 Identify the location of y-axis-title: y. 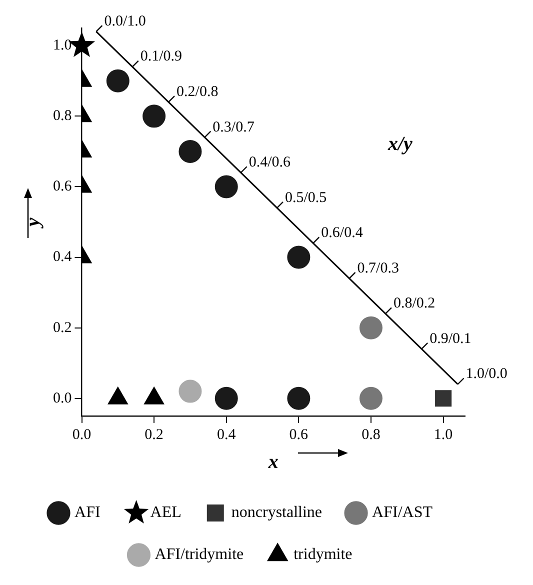
(33, 222).